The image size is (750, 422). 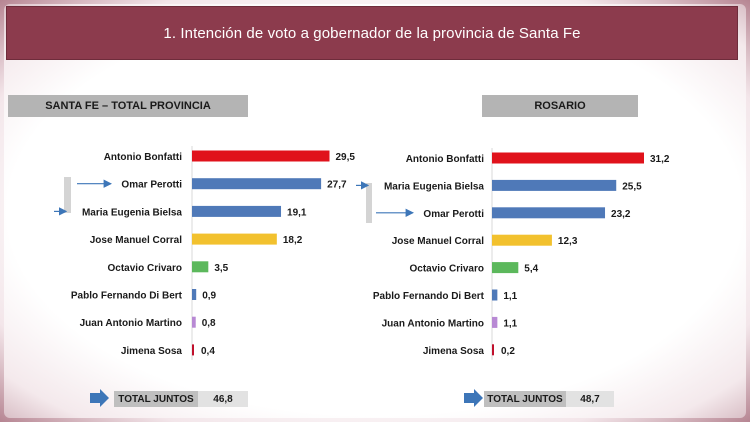 I want to click on left-category-label: Jose Manuel Corral, so click(x=136, y=240).